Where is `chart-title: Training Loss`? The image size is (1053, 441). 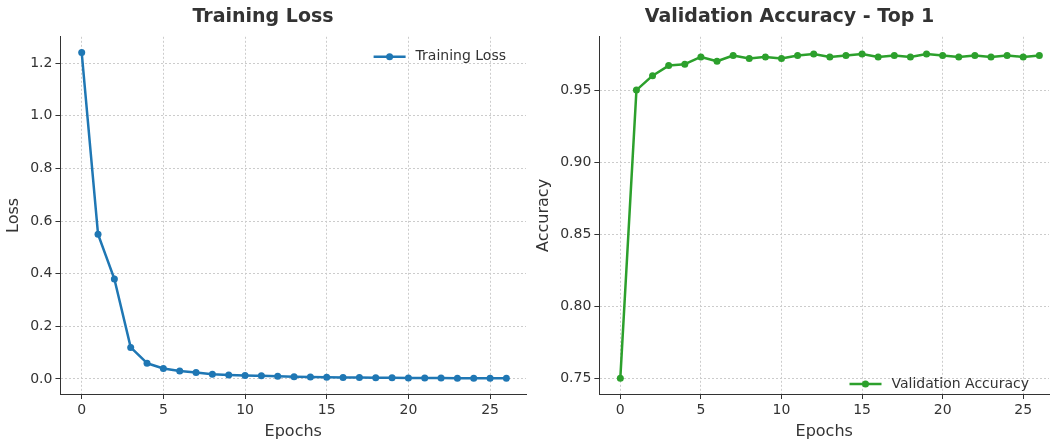
chart-title: Training Loss is located at coordinates (263, 15).